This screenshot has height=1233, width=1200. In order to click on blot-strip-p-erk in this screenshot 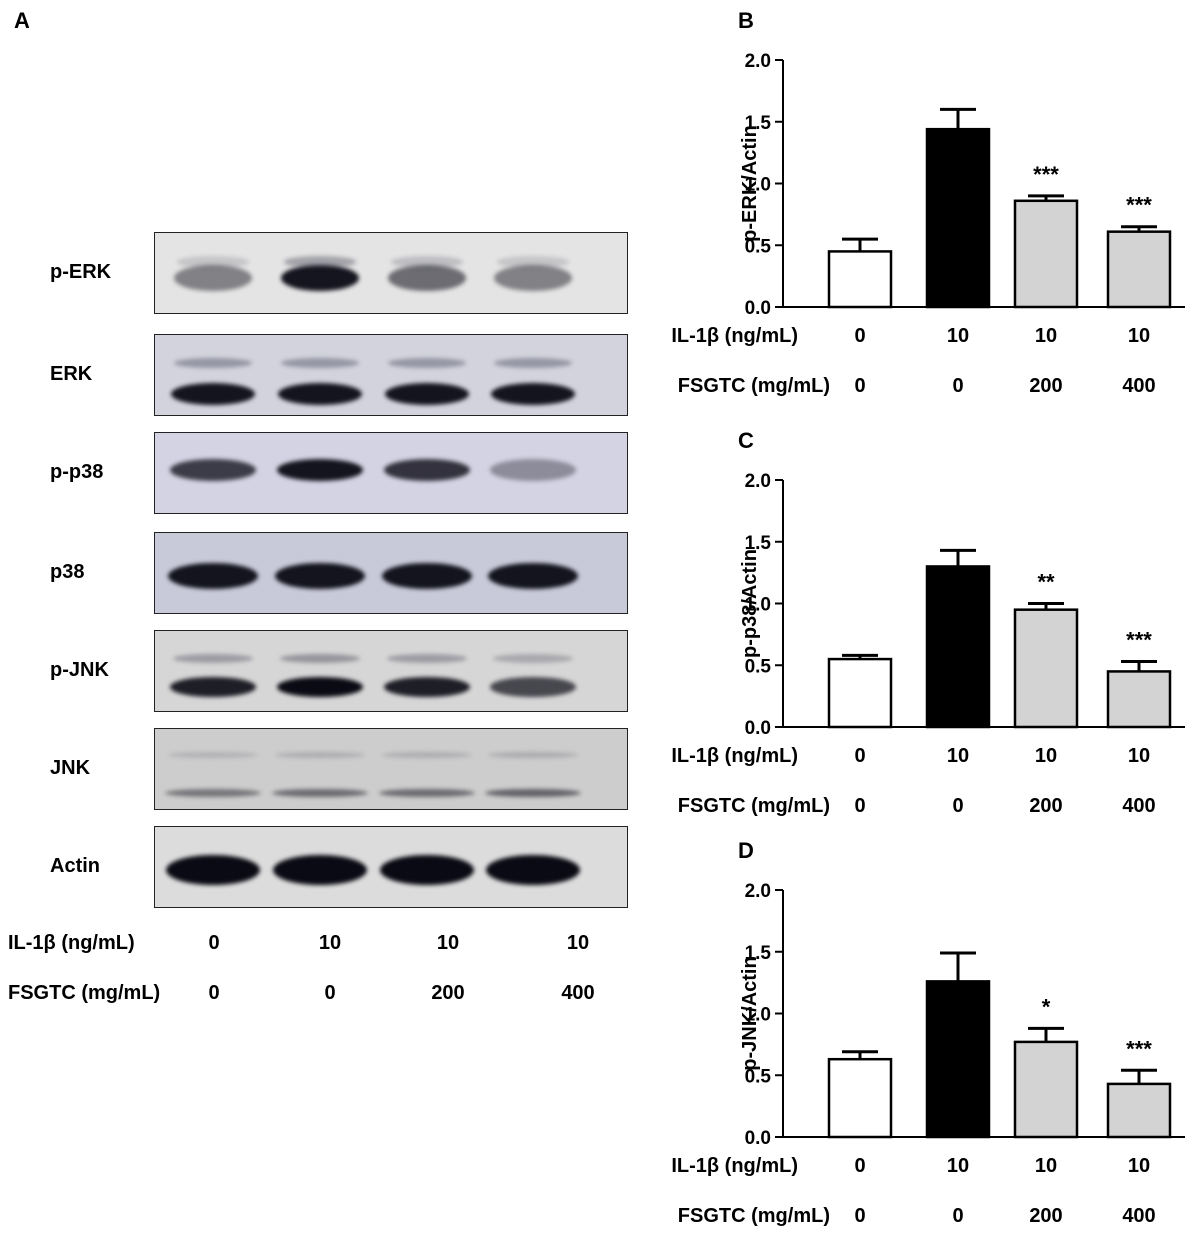, I will do `click(391, 273)`.